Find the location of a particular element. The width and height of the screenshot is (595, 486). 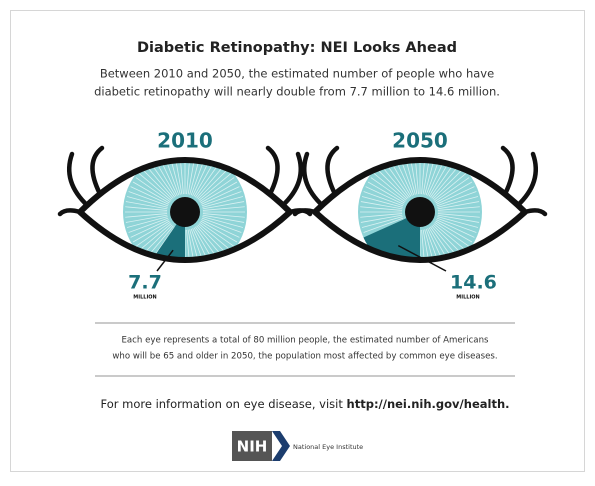

logo-name: National Eye Institute is located at coordinates (328, 447).